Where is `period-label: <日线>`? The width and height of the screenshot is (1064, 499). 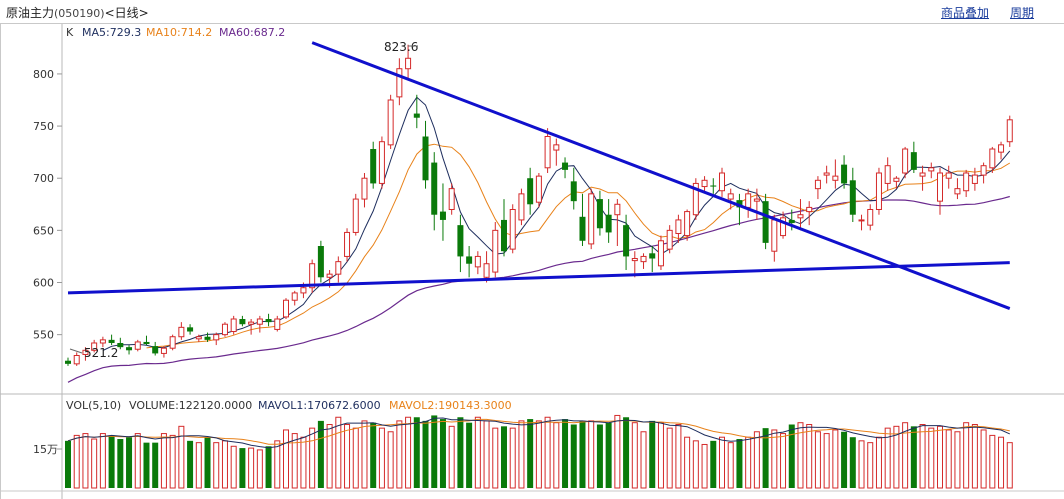 period-label: <日线> is located at coordinates (126, 13).